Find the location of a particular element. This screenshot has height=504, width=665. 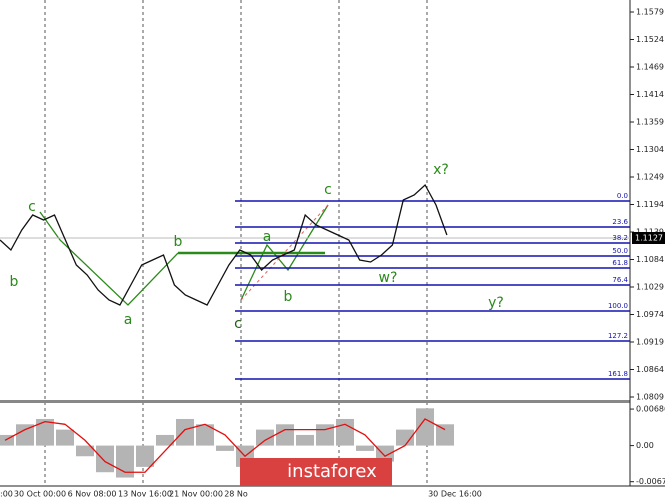

y-tick-label: 1.1579 is located at coordinates (650, 12).